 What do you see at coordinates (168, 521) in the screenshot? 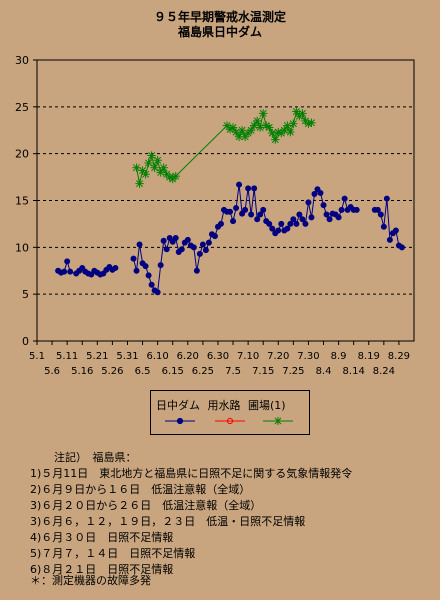
I see `note-item-4: 3)６月６，１２，１９日，２３日 低温・日照不足情報` at bounding box center [168, 521].